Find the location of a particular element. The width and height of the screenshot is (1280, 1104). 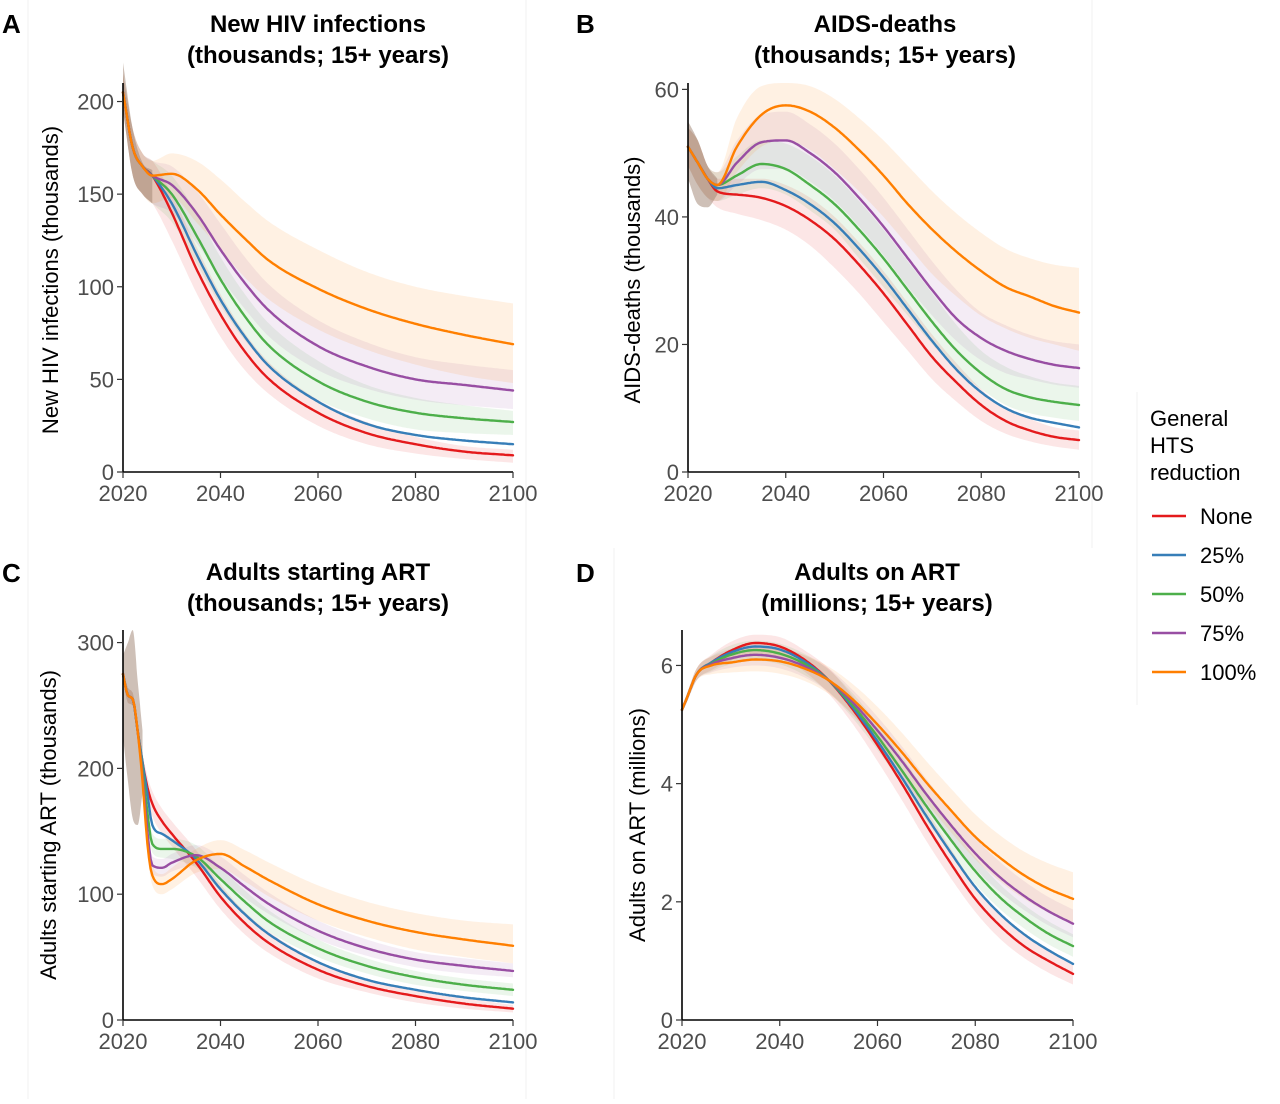

panel-title-b-line2: (thousands; 15+ years) is located at coordinates (885, 55).